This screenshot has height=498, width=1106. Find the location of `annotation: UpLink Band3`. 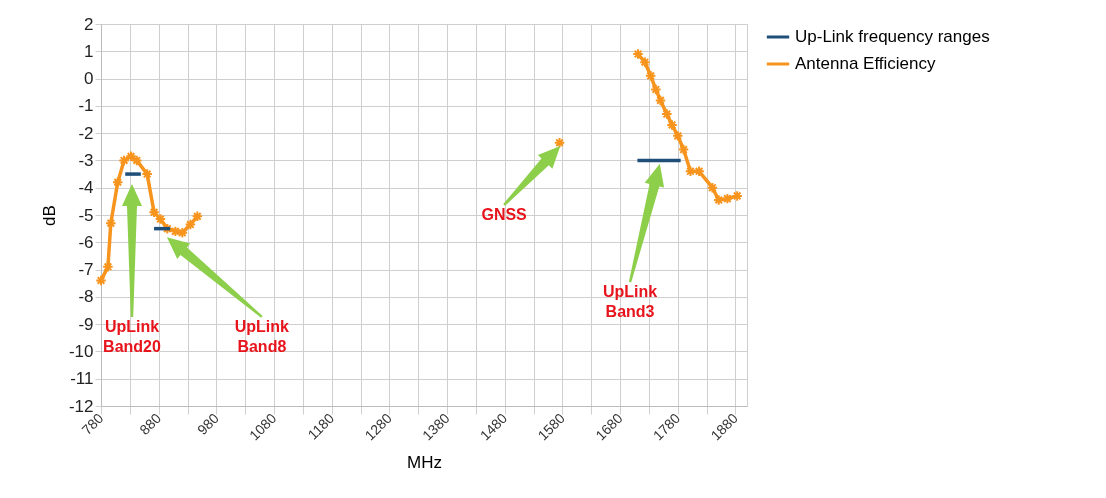

annotation: UpLink Band3 is located at coordinates (630, 302).